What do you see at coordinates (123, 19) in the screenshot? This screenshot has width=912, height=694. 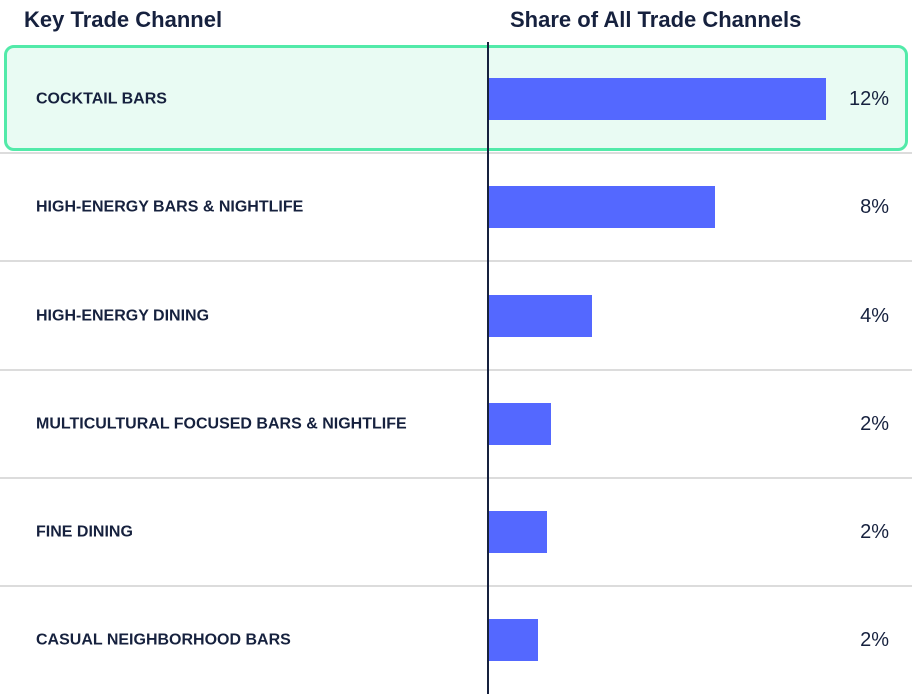 I see `column-header: Key Trade Channel` at bounding box center [123, 19].